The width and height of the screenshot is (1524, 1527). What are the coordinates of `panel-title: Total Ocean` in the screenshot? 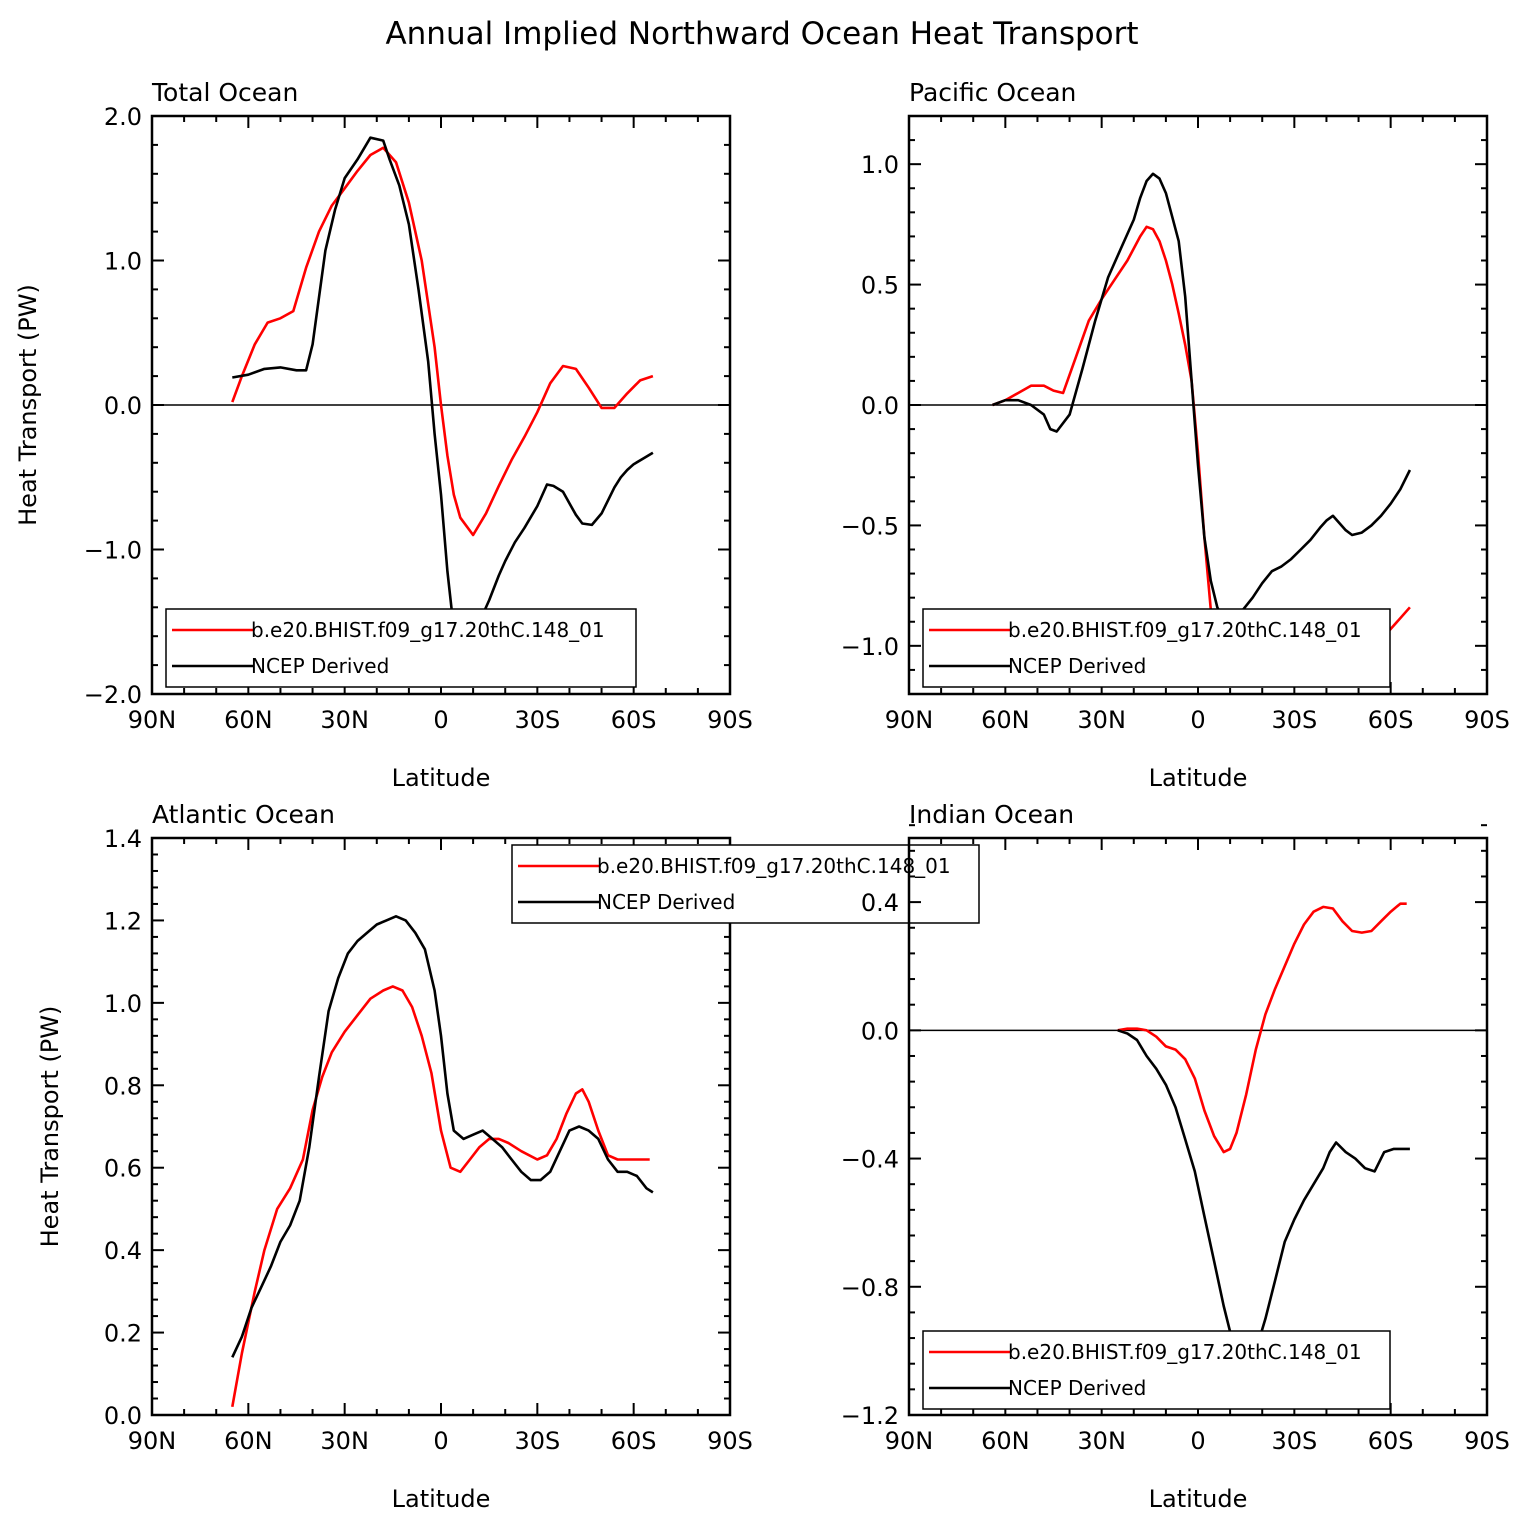 It's located at (224, 92).